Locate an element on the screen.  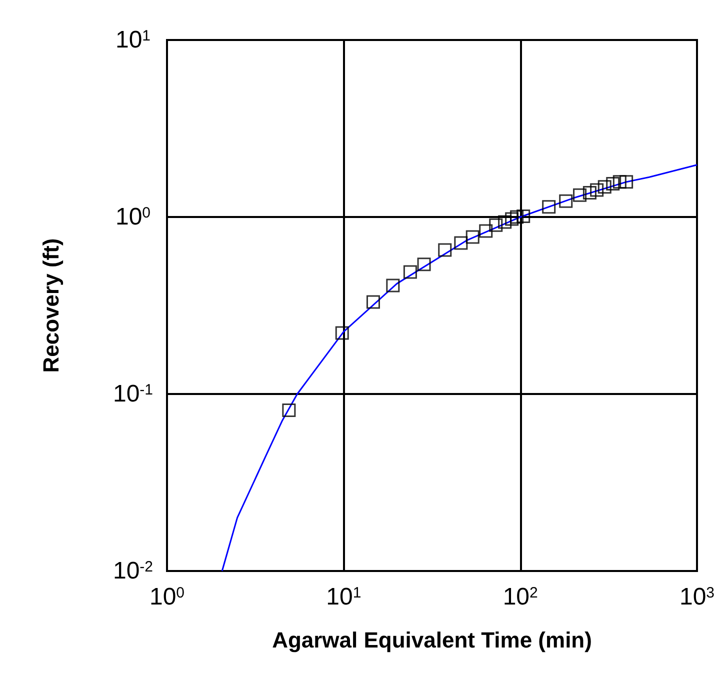
y-axis-title: Recovery (ft) is located at coordinates (51, 305).